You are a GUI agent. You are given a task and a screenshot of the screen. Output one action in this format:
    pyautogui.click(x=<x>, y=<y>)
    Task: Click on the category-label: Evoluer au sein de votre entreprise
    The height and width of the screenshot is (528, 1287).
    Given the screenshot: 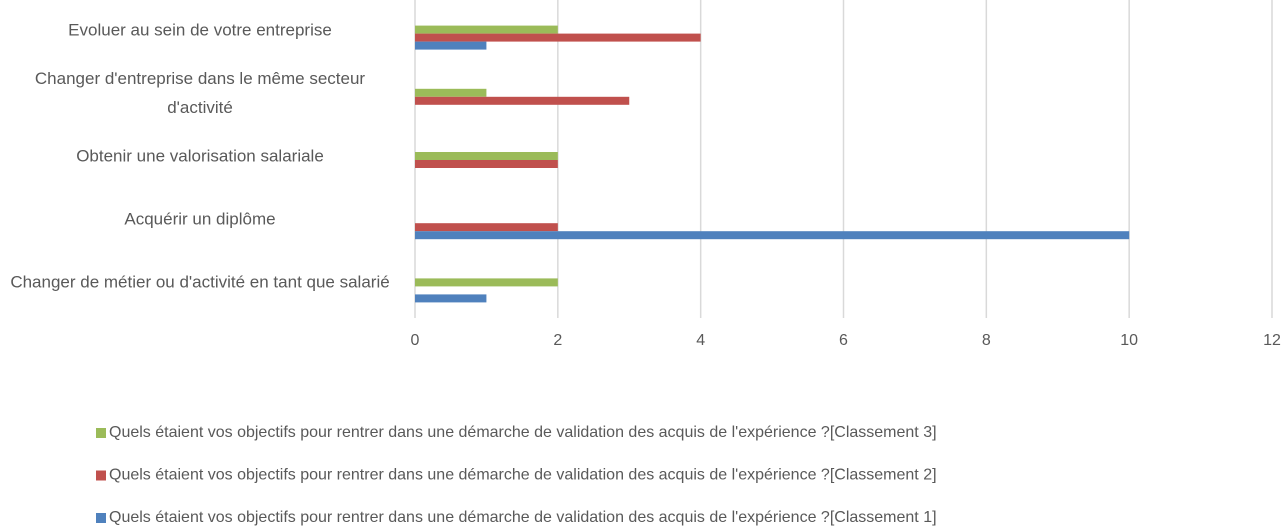 What is the action you would take?
    pyautogui.click(x=200, y=30)
    